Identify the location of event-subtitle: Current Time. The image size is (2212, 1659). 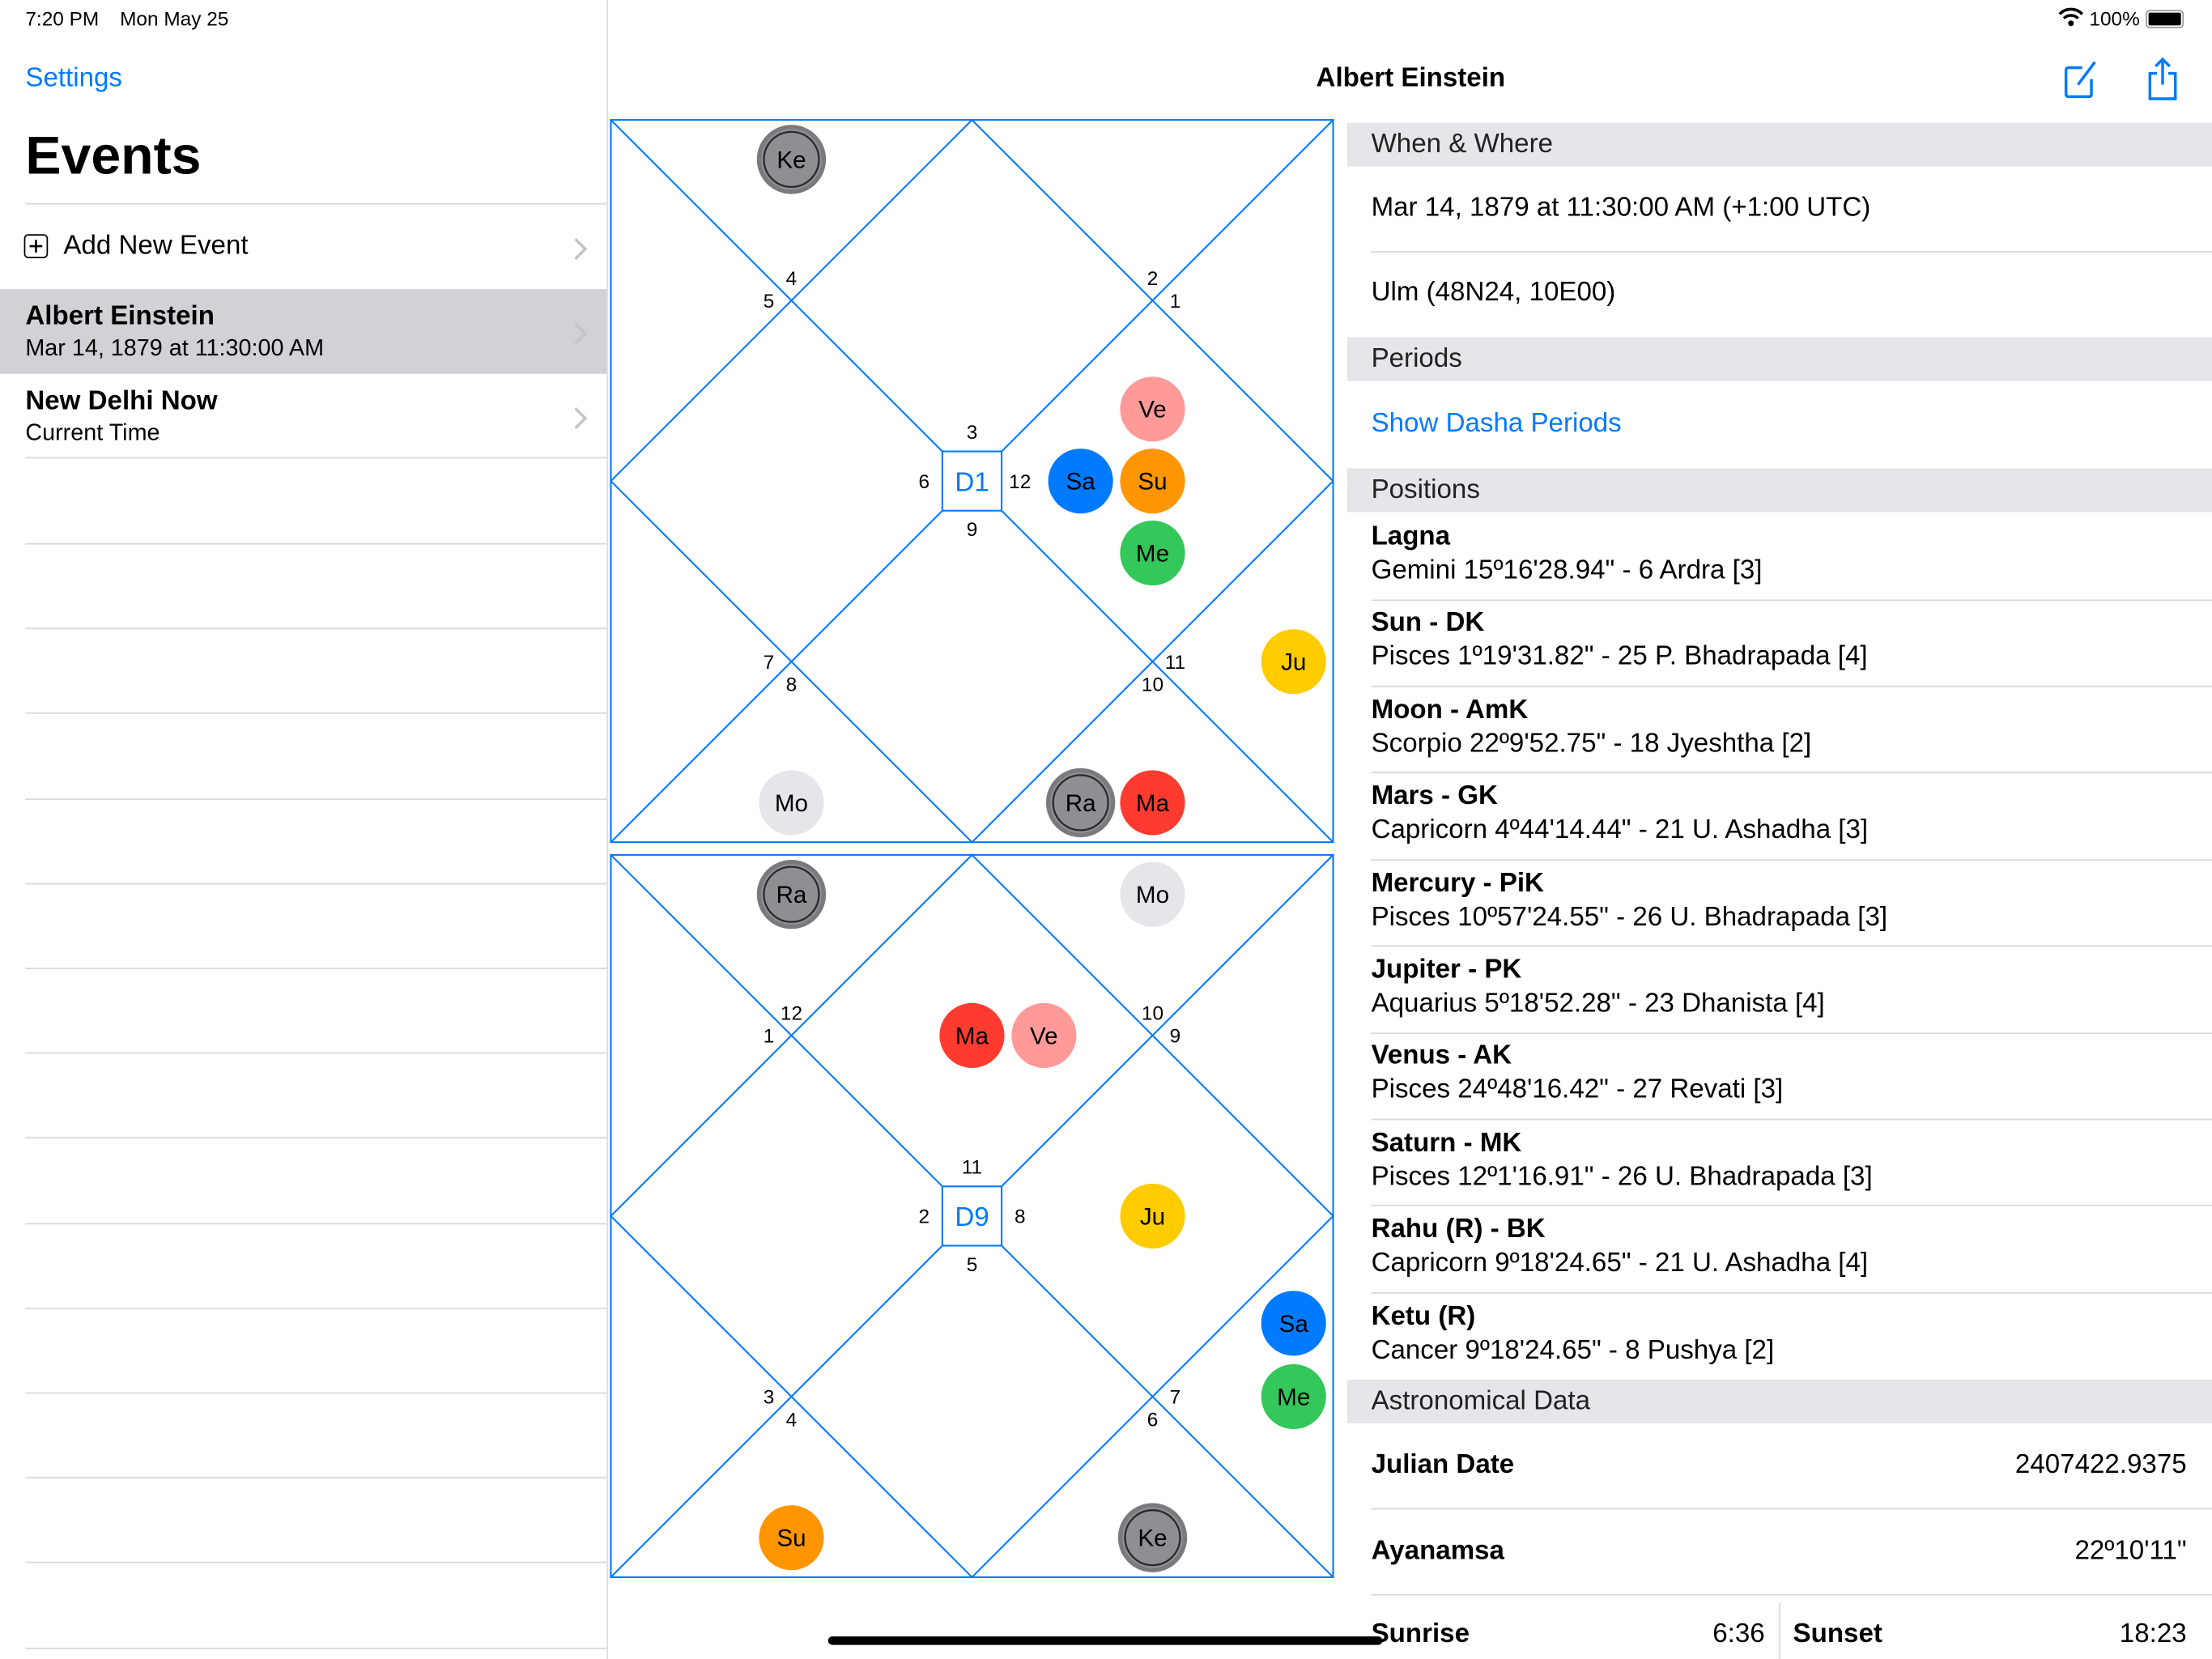
(93, 433).